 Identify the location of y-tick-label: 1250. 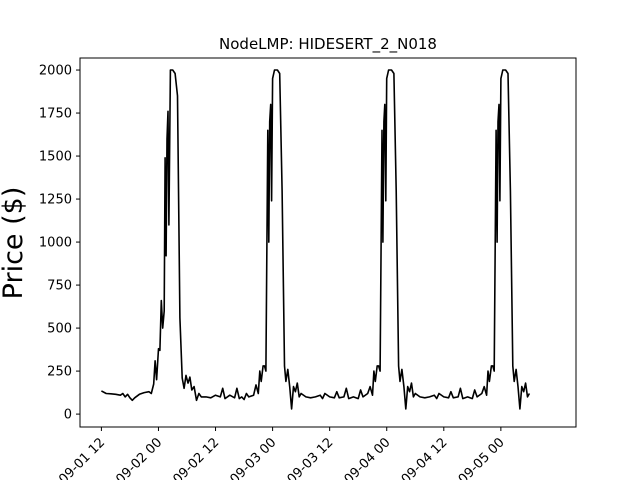
(55, 200).